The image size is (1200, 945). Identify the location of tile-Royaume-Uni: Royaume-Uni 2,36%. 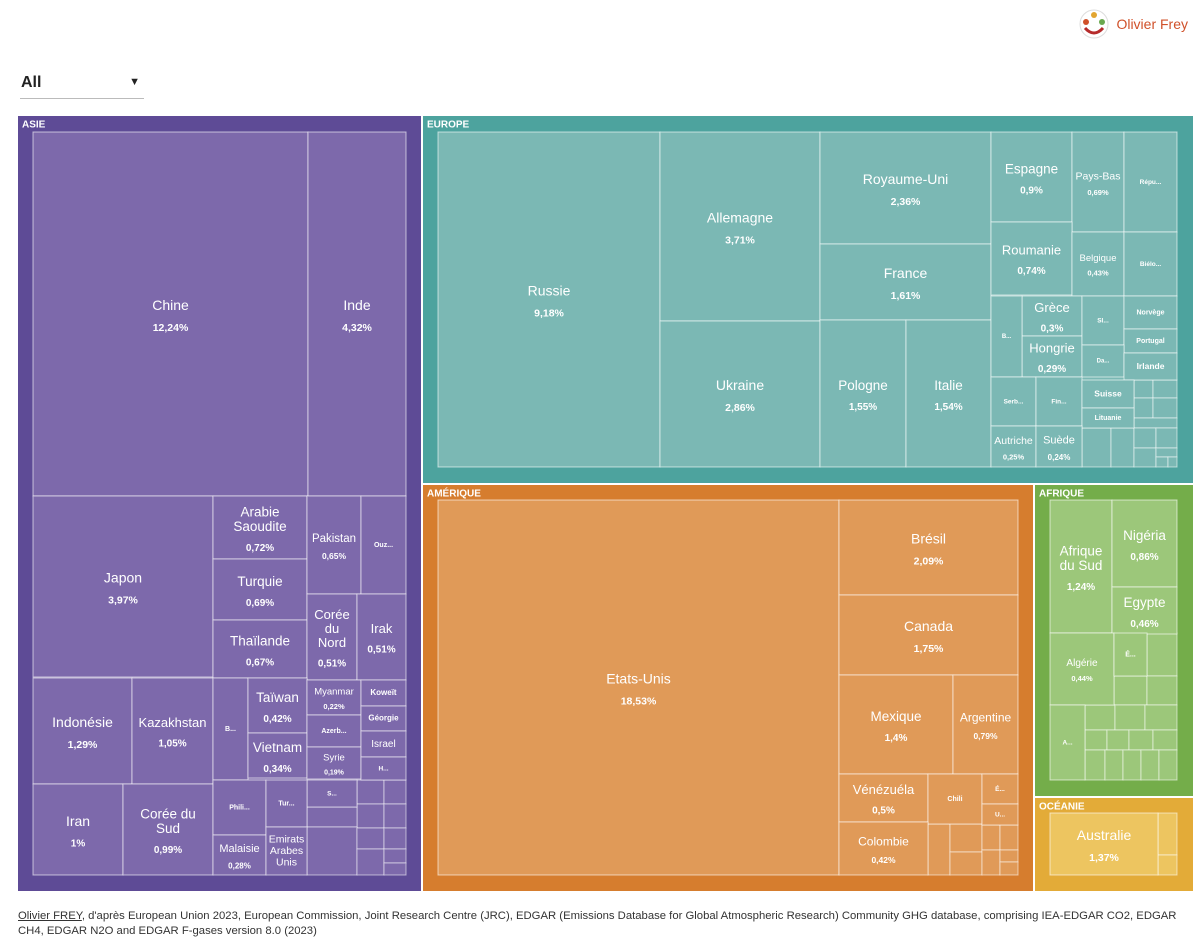
(905, 188).